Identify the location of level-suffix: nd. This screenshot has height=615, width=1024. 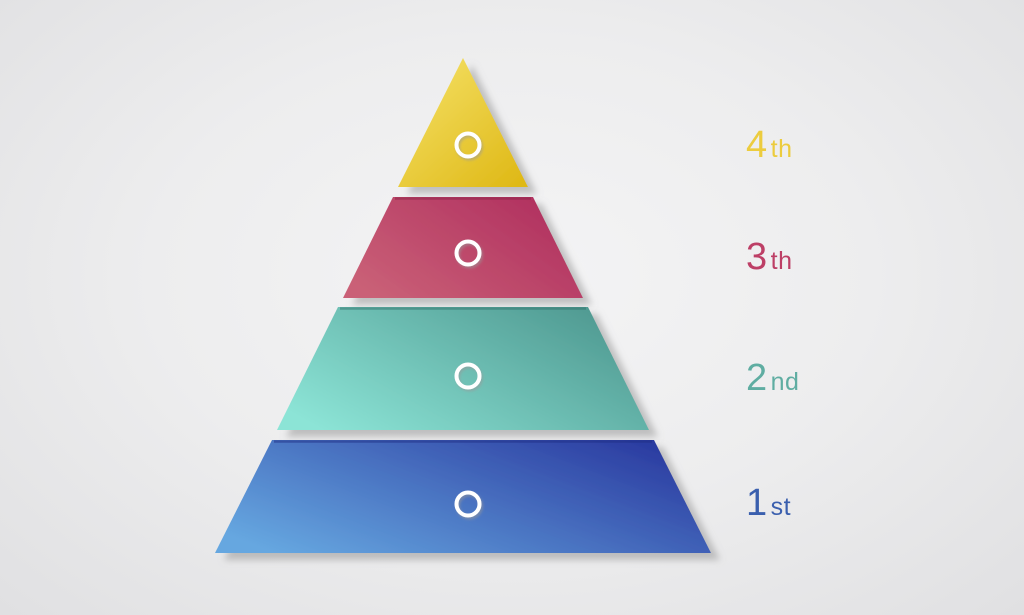
(785, 382).